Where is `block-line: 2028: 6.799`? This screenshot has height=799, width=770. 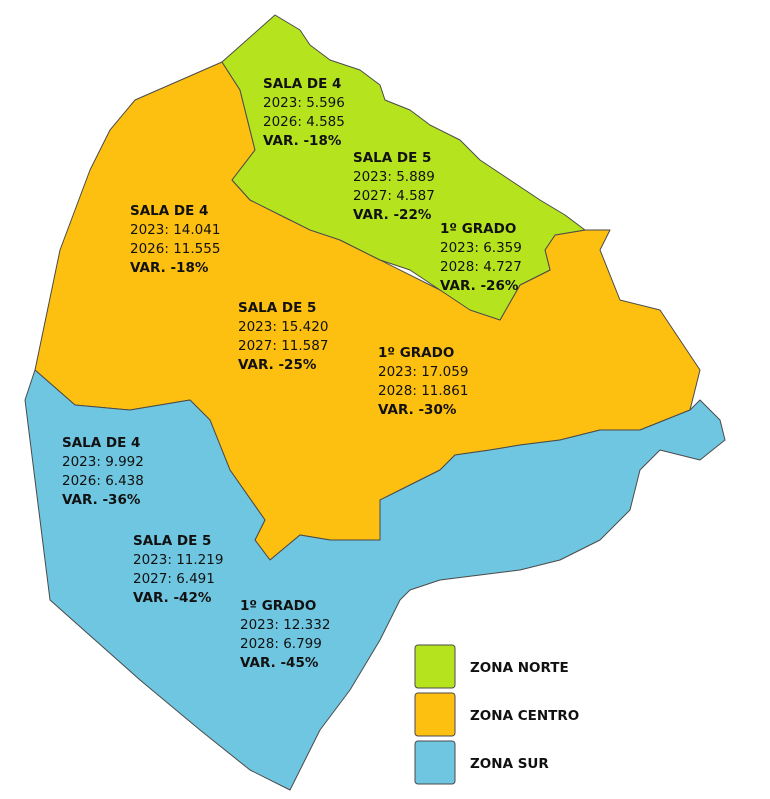 block-line: 2028: 6.799 is located at coordinates (281, 644).